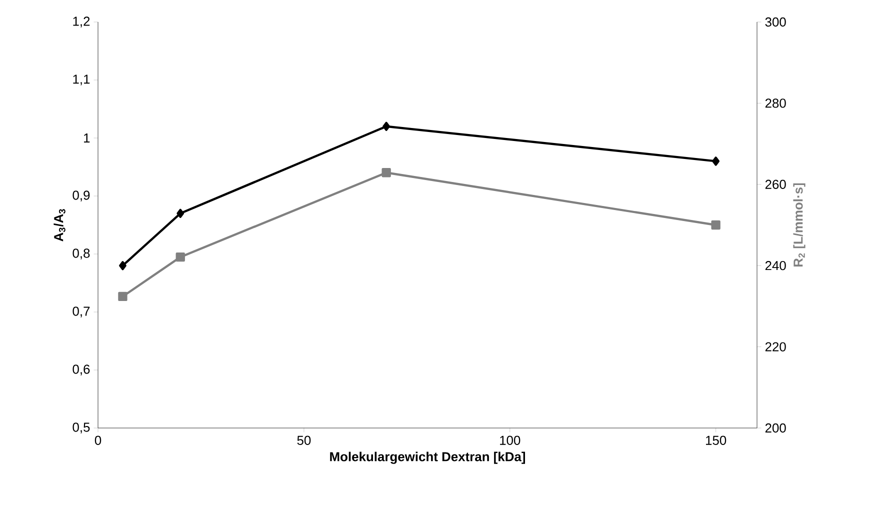  Describe the element at coordinates (81, 80) in the screenshot. I see `y-tick-label: 1,1` at that location.